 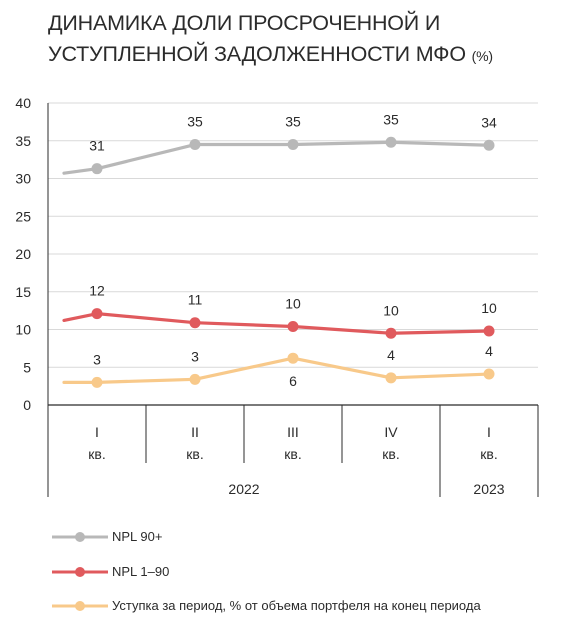 I want to click on series-2-data-label-0: 3, so click(x=97, y=359).